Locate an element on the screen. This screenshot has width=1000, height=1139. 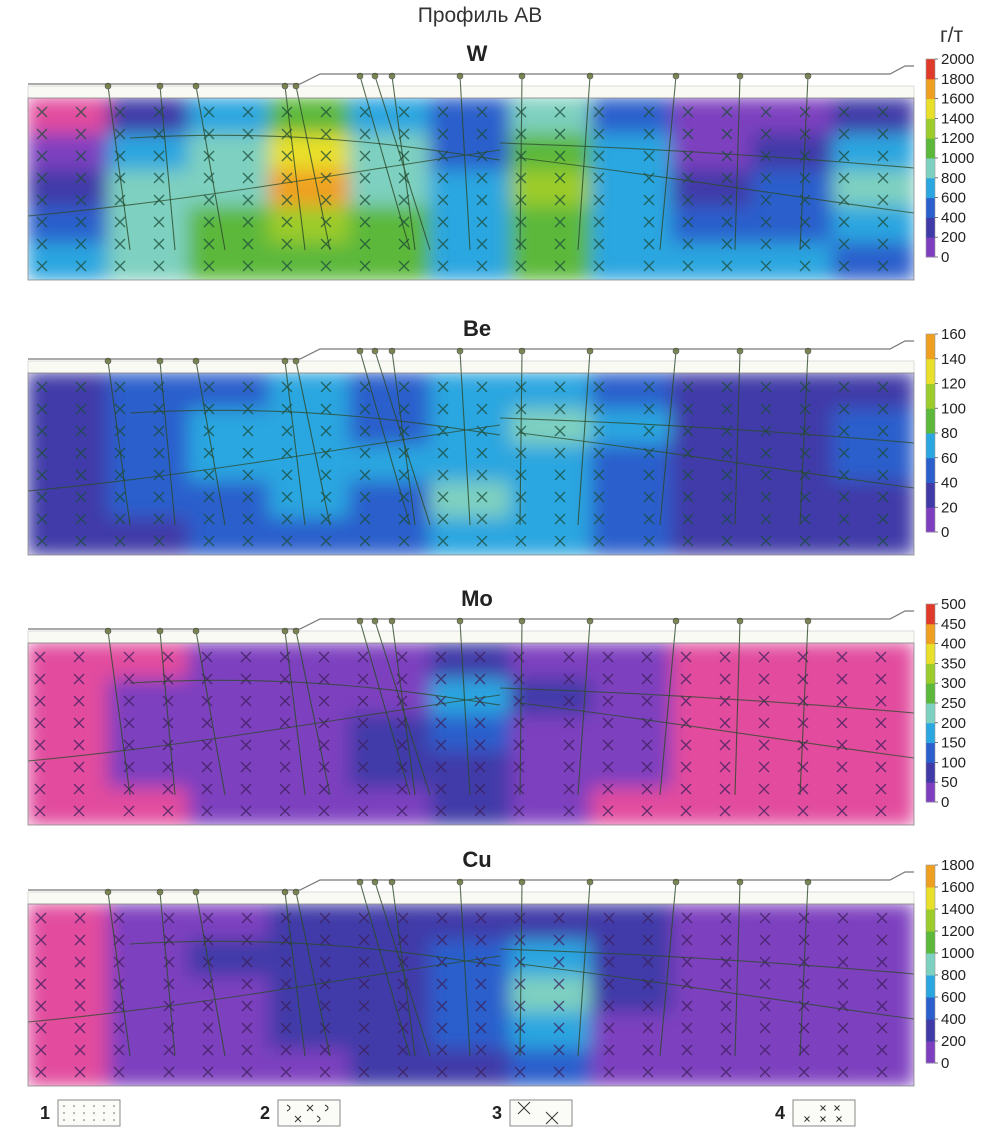
scale-tick-label: 1800 is located at coordinates (957, 865).